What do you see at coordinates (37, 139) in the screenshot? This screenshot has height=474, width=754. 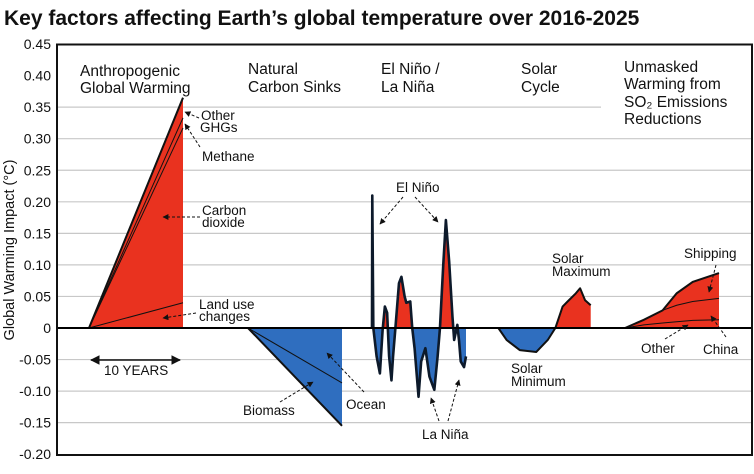 I see `y-tick-label: 0.30` at bounding box center [37, 139].